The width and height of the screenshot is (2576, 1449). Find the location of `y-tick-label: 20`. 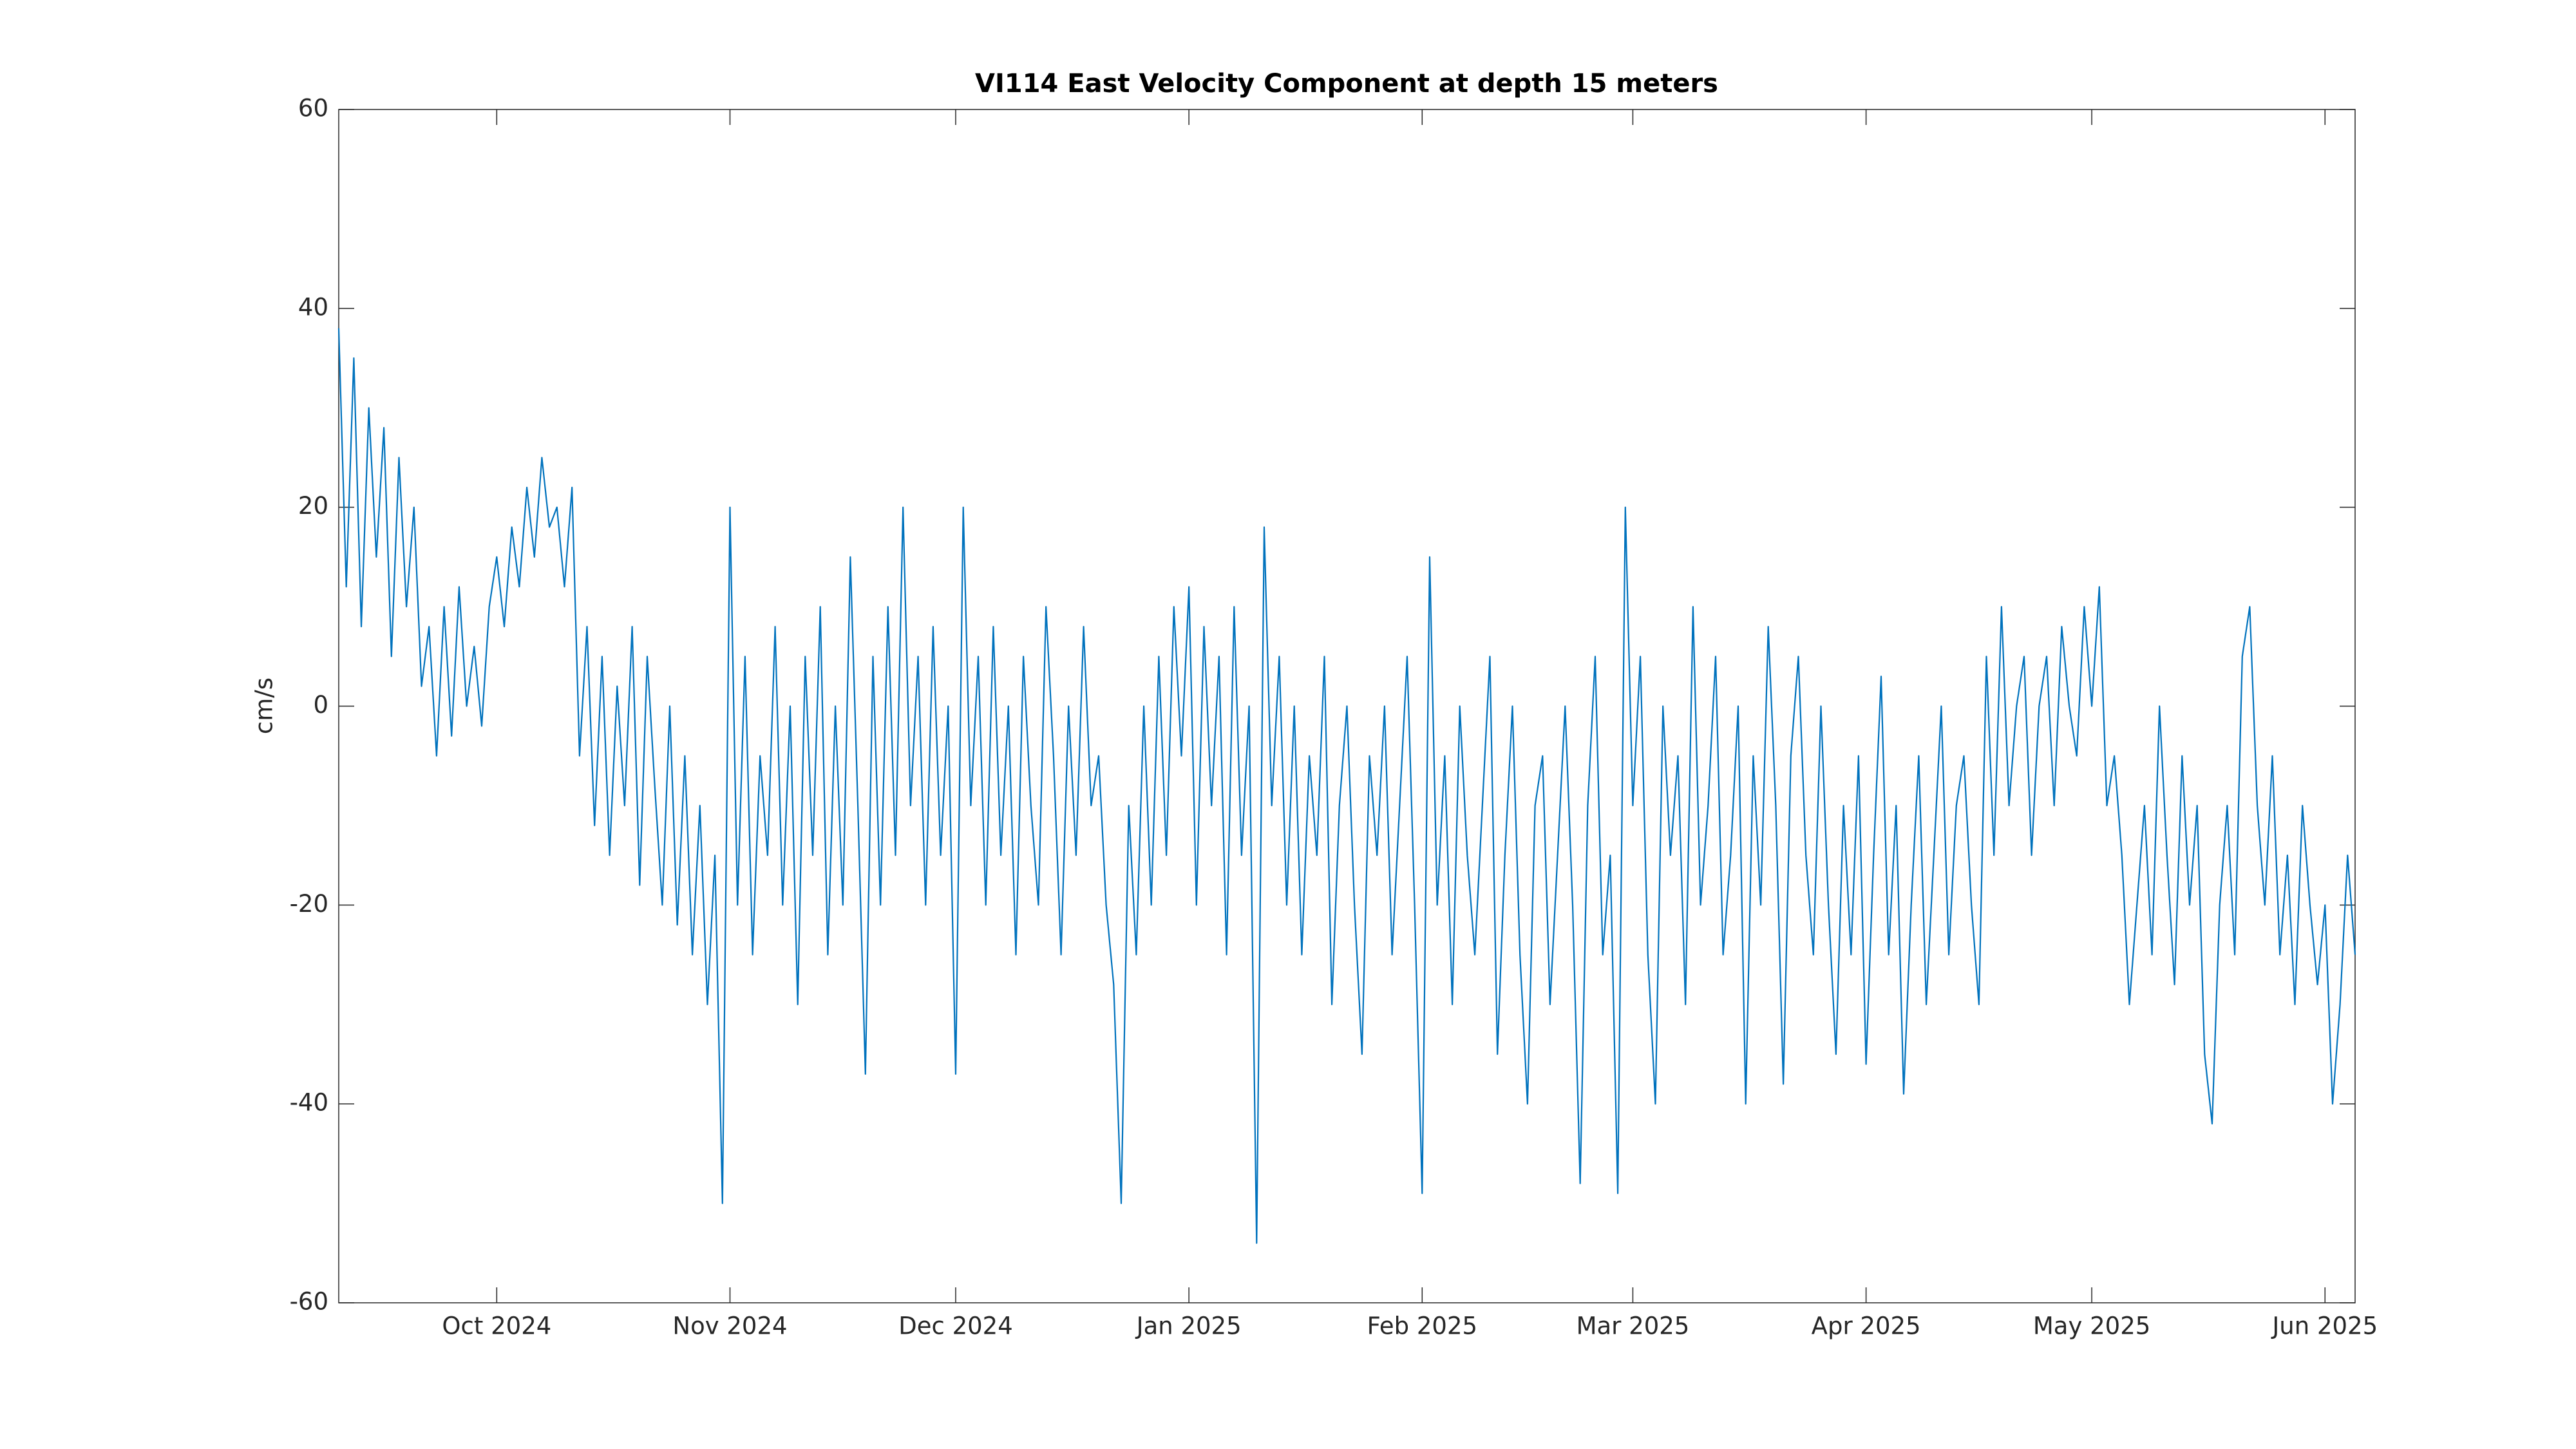

y-tick-label: 20 is located at coordinates (313, 506).